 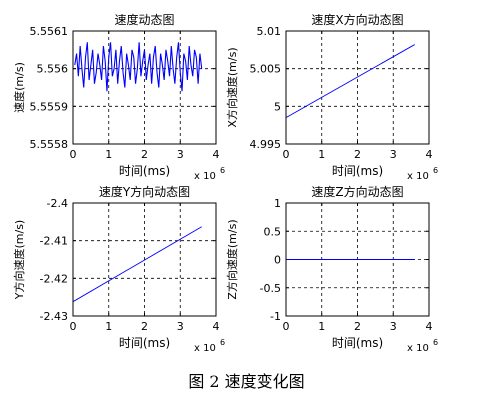 What do you see at coordinates (246, 381) in the screenshot?
I see `figure-caption: 图 2 速度变化图` at bounding box center [246, 381].